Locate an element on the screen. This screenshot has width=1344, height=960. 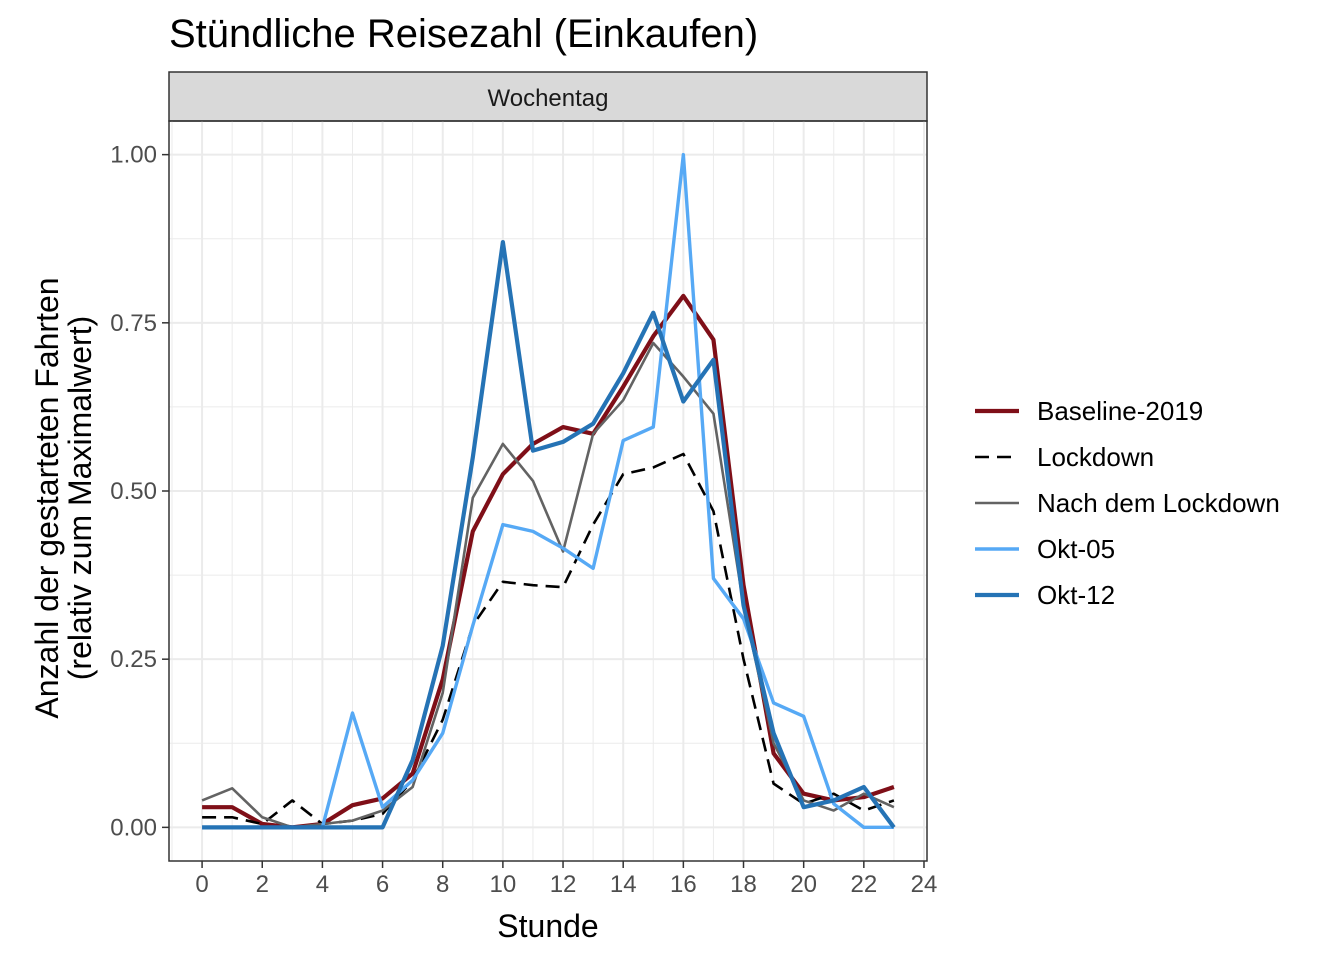
x-tick-label: 12 is located at coordinates (563, 884).